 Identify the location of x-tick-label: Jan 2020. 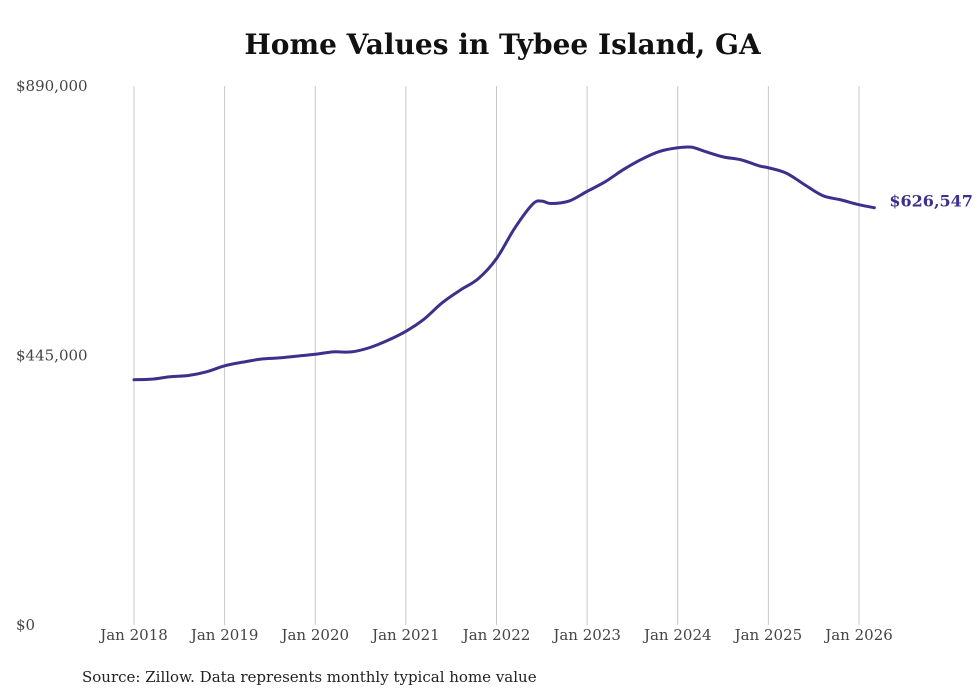
(314, 635).